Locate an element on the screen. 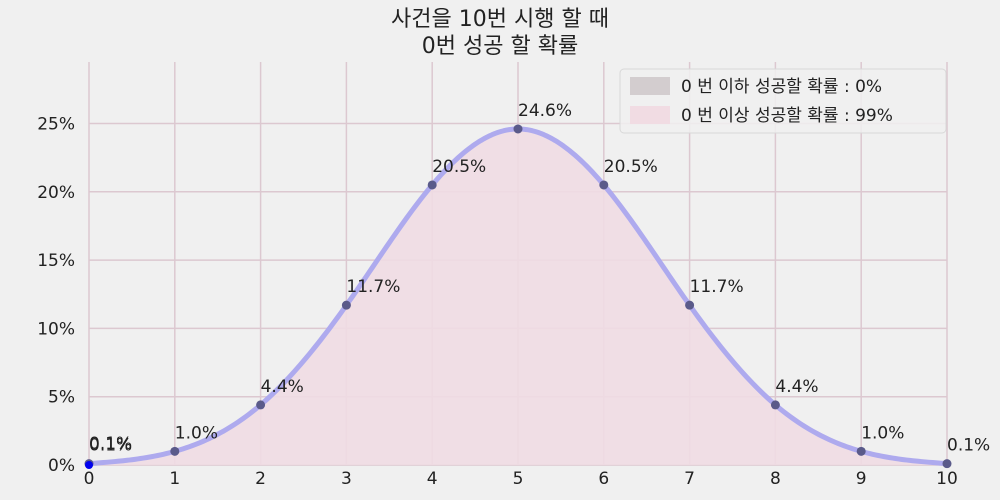  data-label-5: 24.6% is located at coordinates (545, 111).